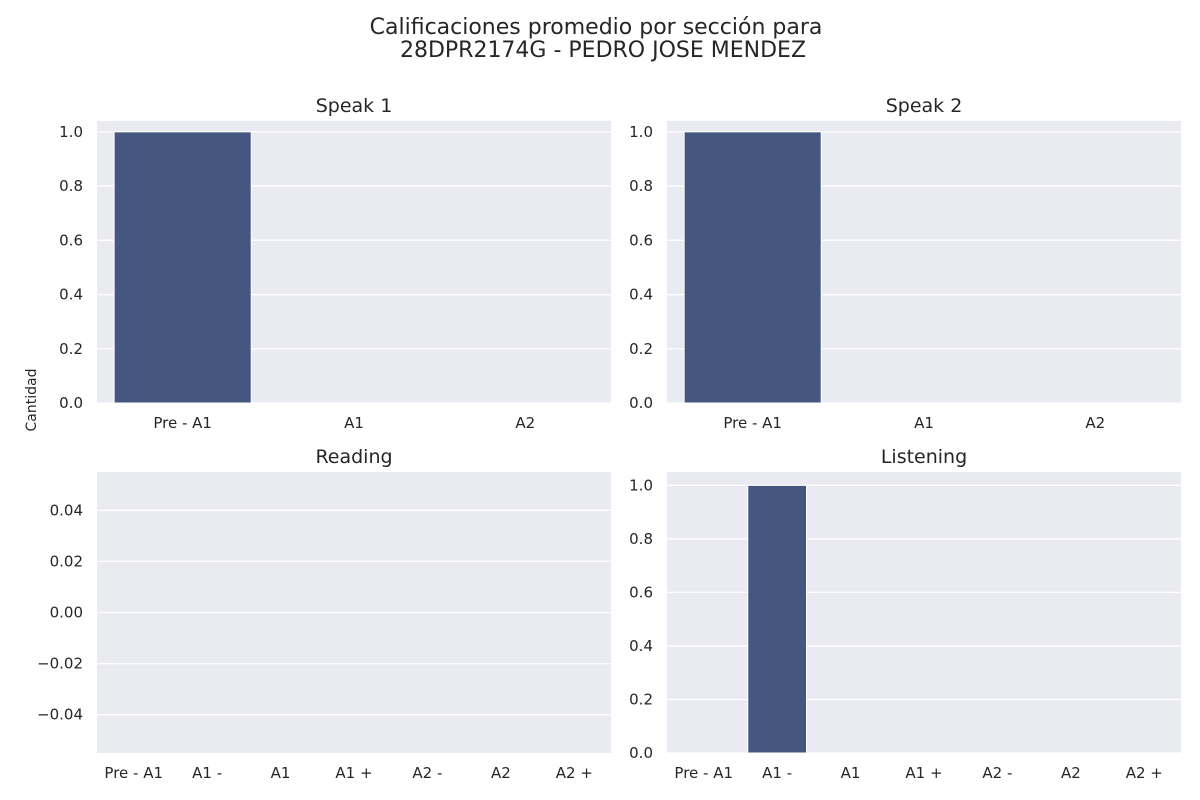 This screenshot has width=1200, height=800. What do you see at coordinates (71, 403) in the screenshot?
I see `y-tick-label-speak-1-0: 0.0` at bounding box center [71, 403].